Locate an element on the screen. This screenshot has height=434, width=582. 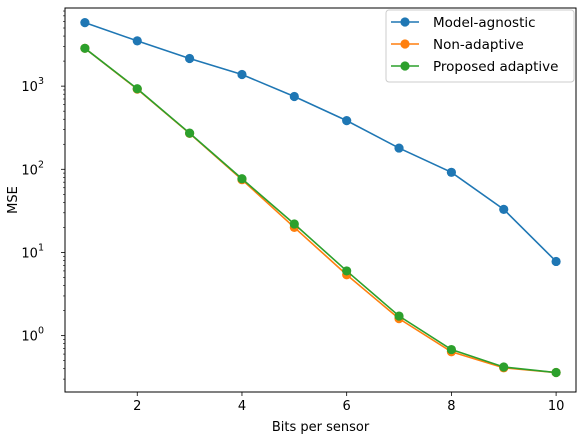
y-axis-label: MSE is located at coordinates (13, 200).